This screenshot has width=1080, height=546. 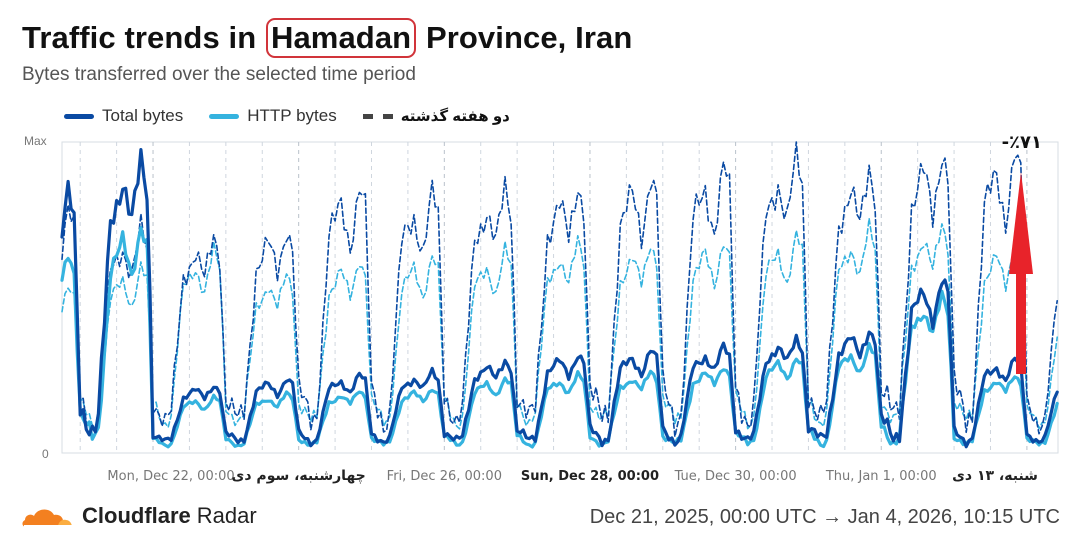 I want to click on chart-annotations: -٪۷۱, so click(x=1022, y=253).